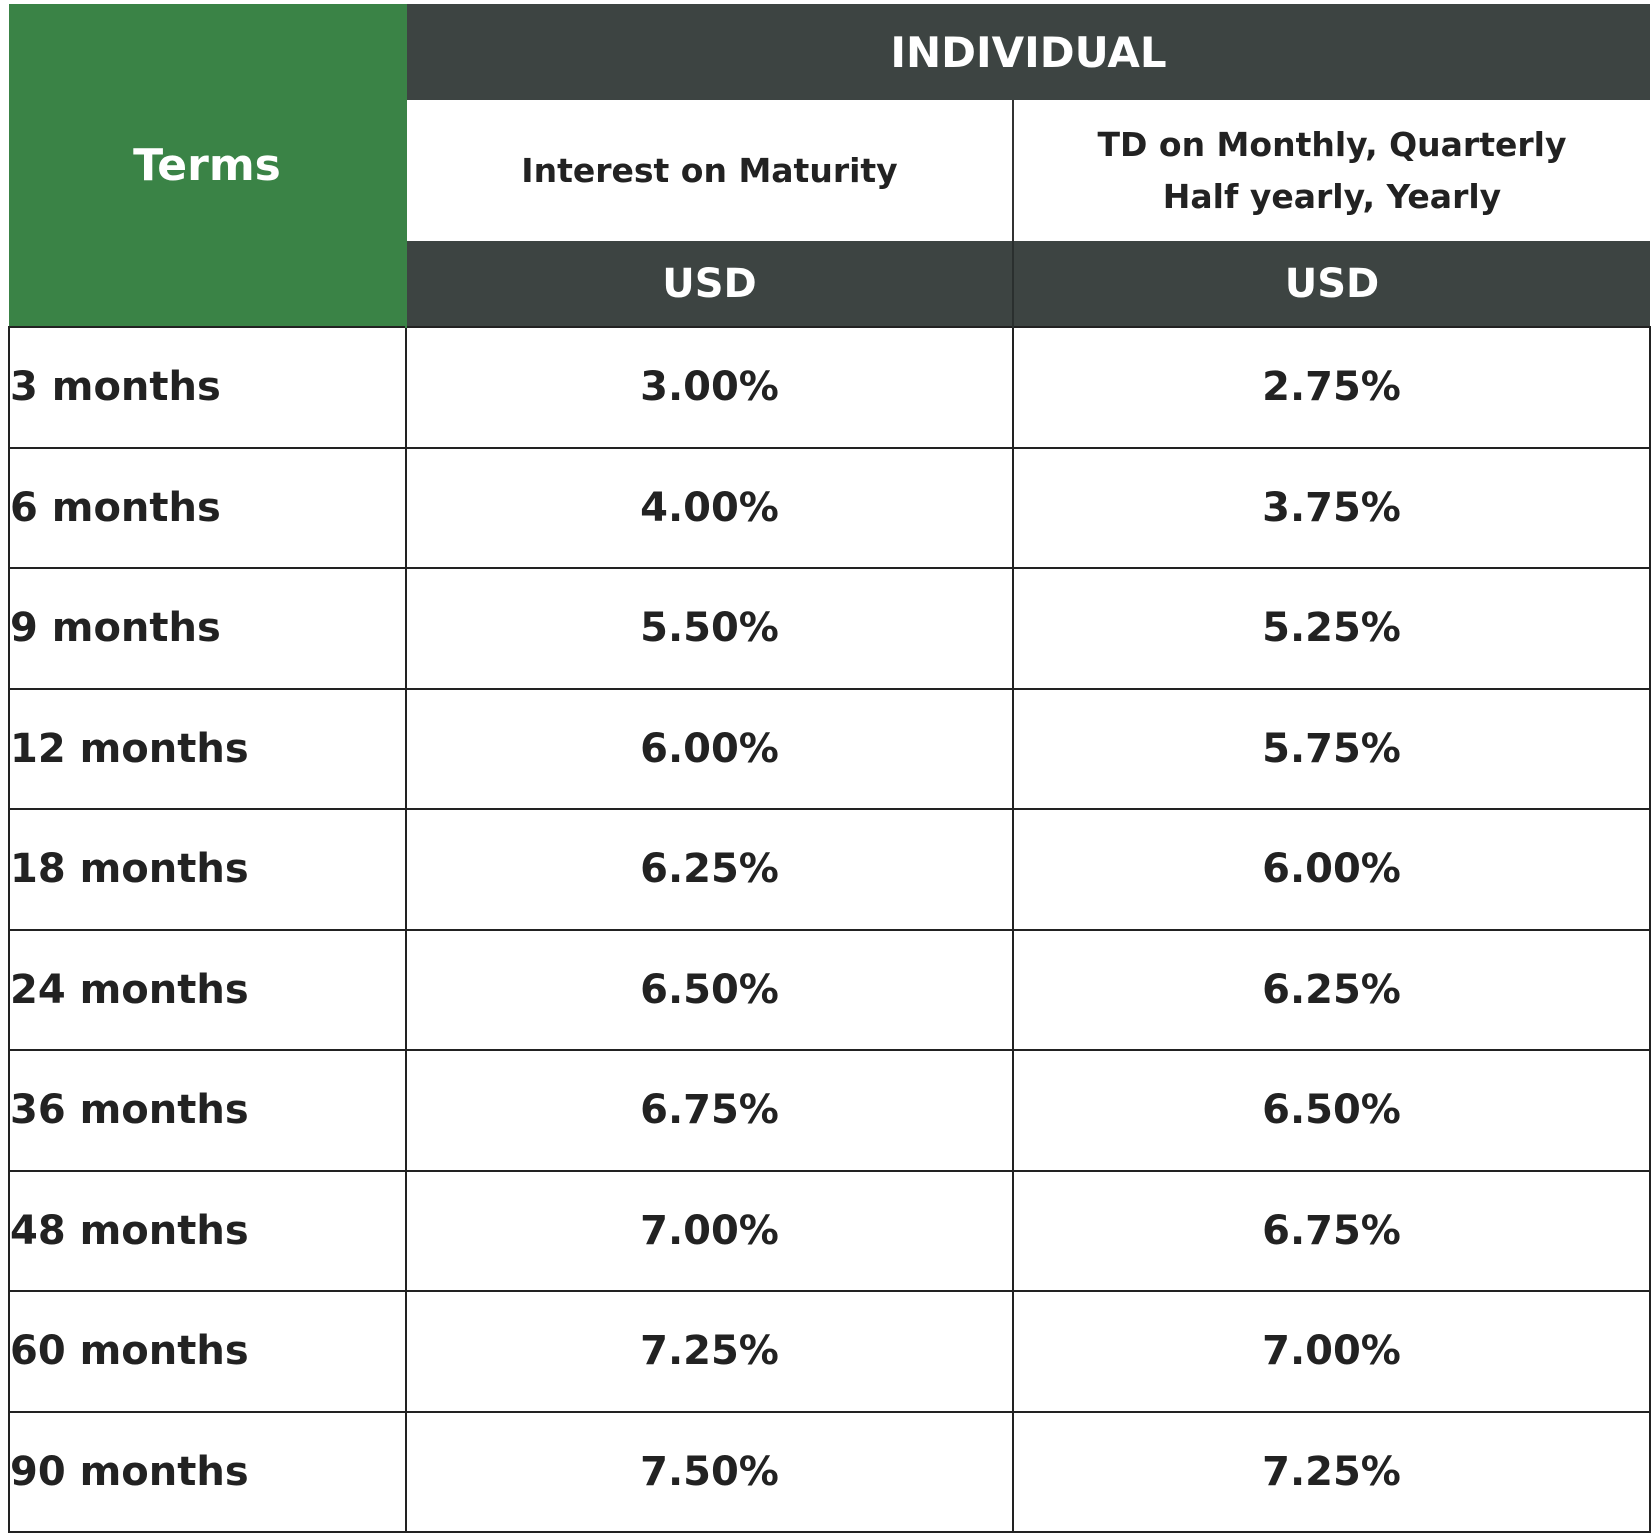 This screenshot has width=1651, height=1533. Describe the element at coordinates (709, 628) in the screenshot. I see `maturity-rate-cell: 5.50%` at that location.